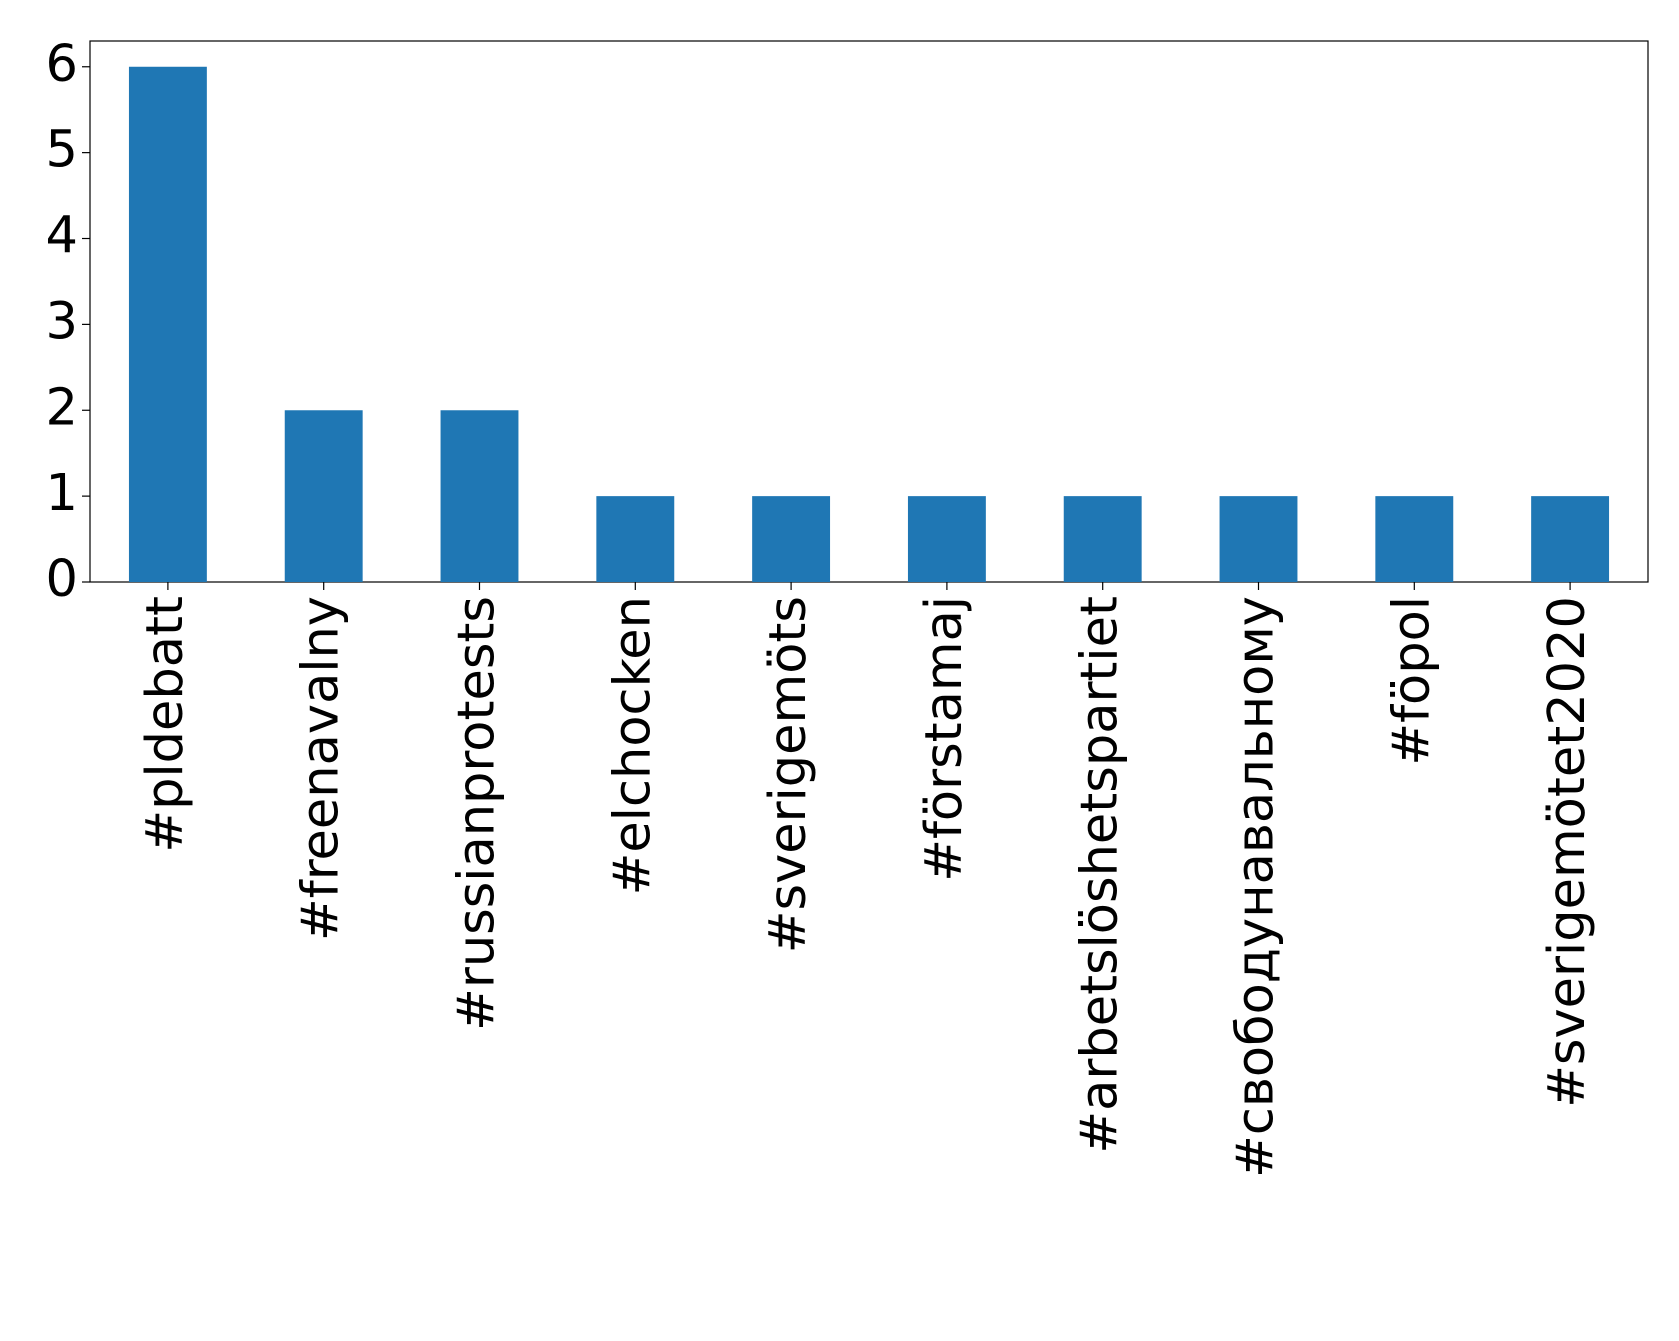 This screenshot has width=1679, height=1341. I want to click on x-tick-label: #pldebatt, so click(165, 724).